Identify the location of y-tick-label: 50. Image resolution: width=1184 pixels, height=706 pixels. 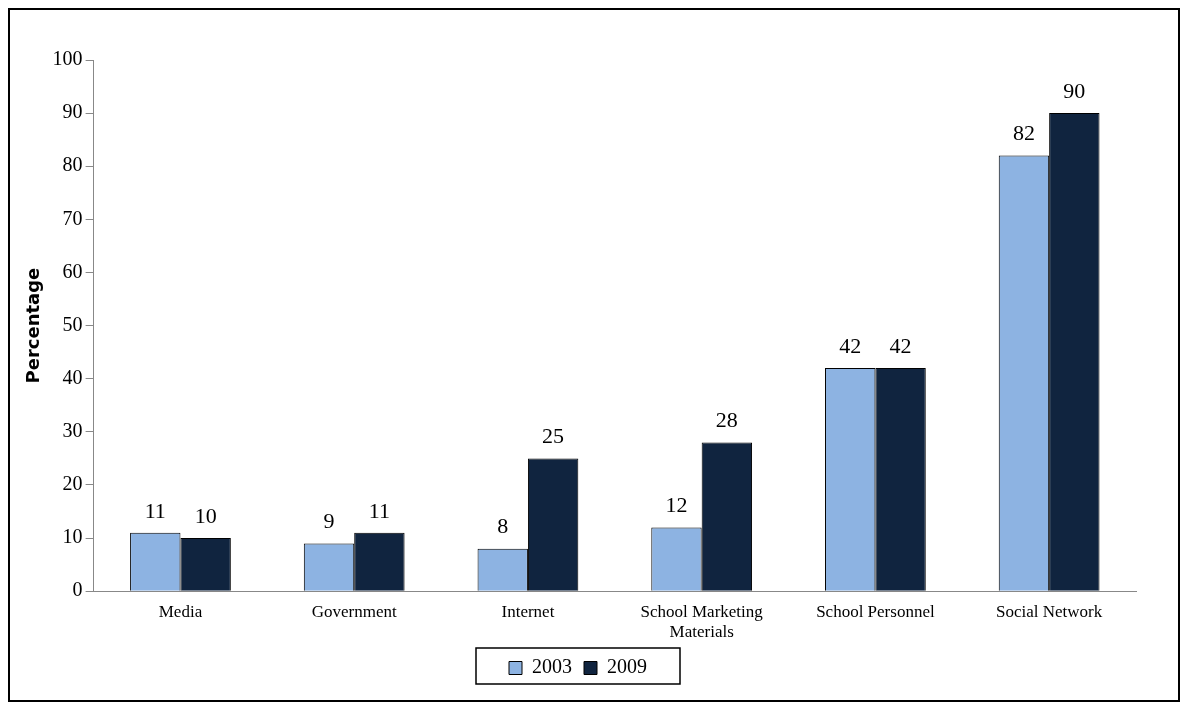
(72, 323).